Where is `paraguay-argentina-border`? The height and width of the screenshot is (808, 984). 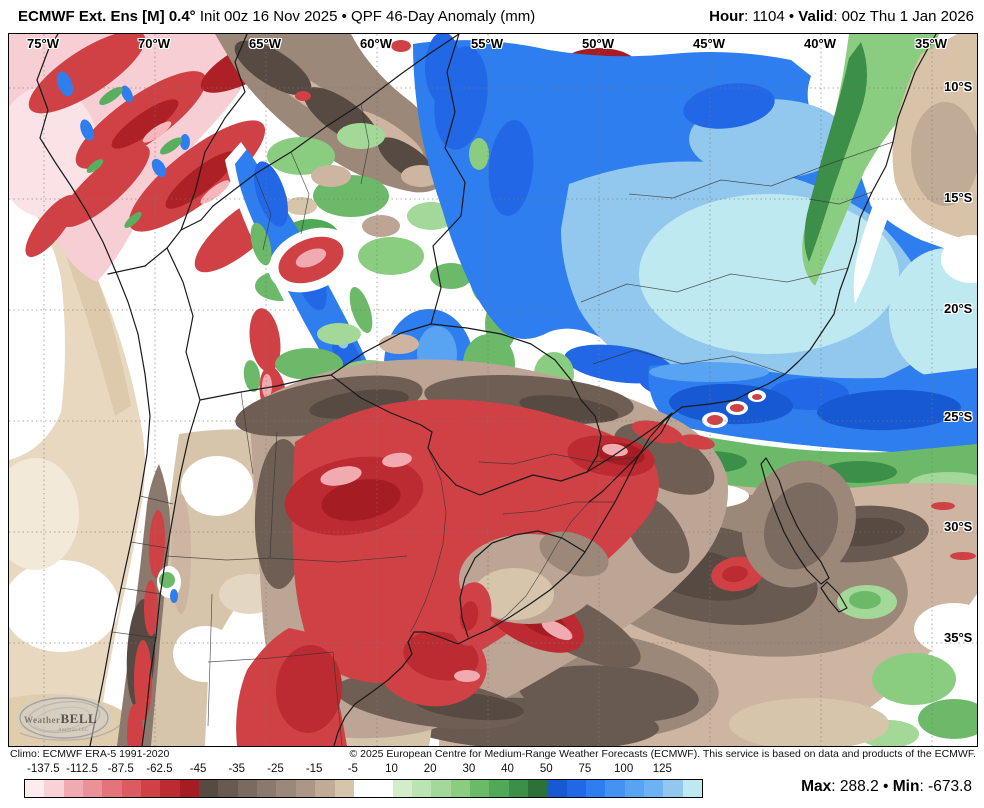 paraguay-argentina-border is located at coordinates (459, 435).